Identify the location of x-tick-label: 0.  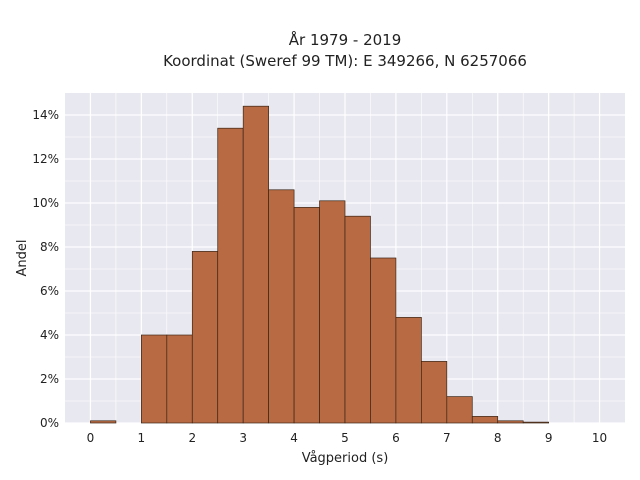
(91, 438).